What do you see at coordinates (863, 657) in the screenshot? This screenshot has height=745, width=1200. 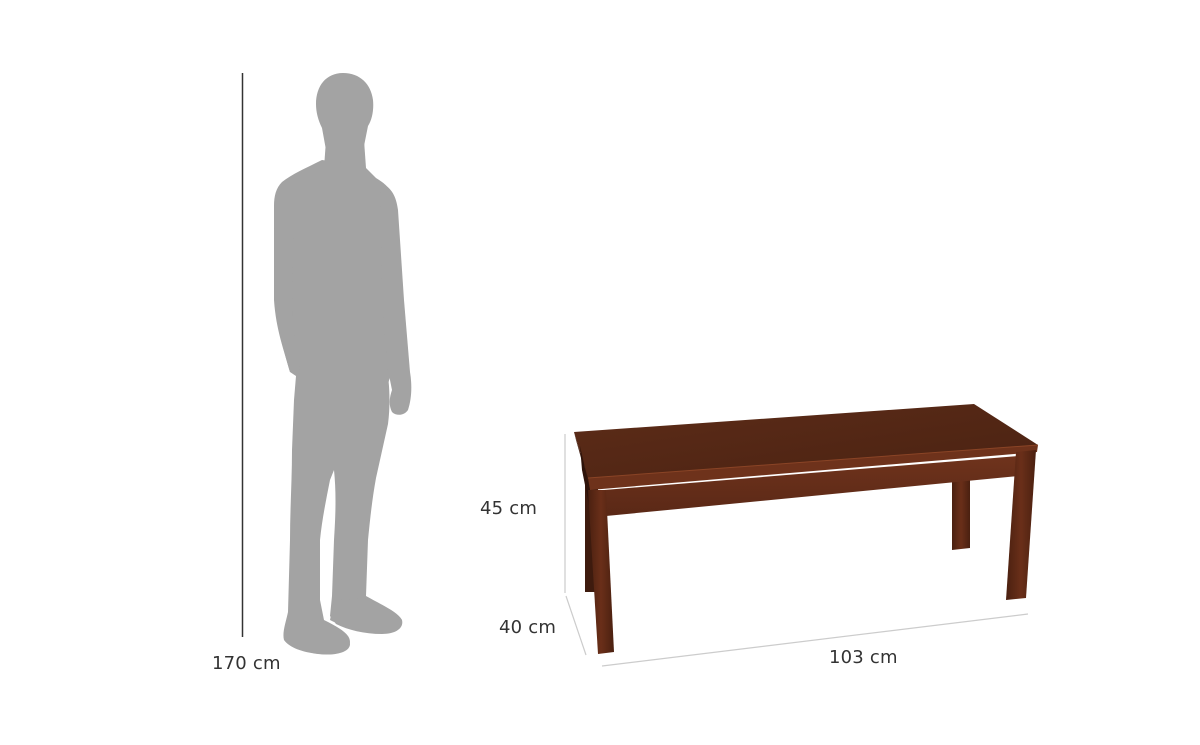 I see `bench-width-label: 103 cm` at bounding box center [863, 657].